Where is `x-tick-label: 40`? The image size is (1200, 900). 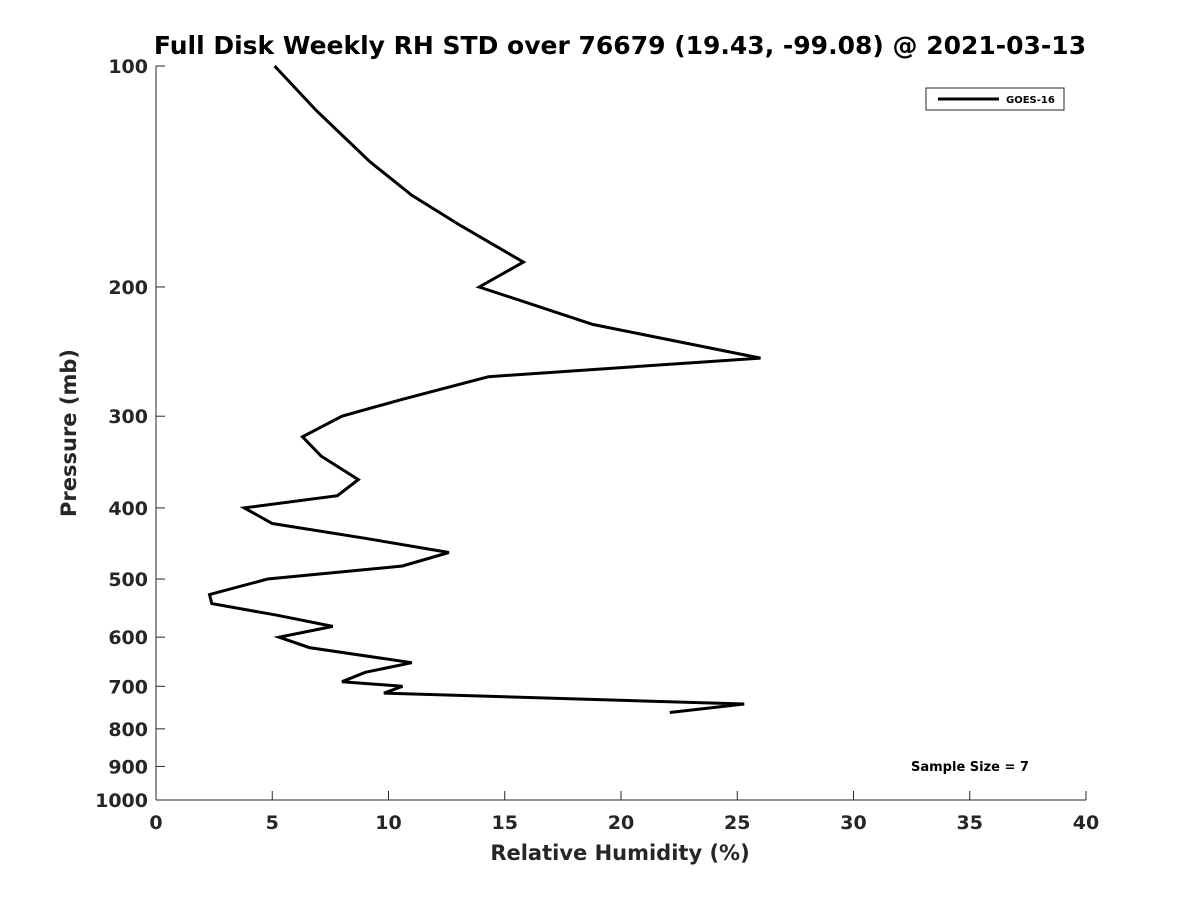
x-tick-label: 40 is located at coordinates (1086, 823).